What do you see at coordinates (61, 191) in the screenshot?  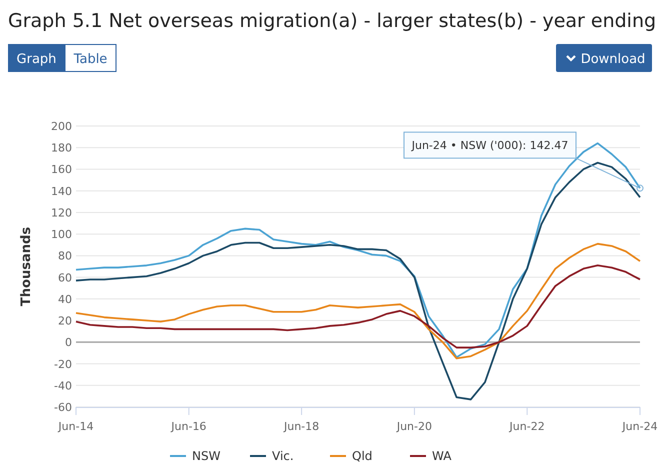 I see `y-tick-label: 140` at bounding box center [61, 191].